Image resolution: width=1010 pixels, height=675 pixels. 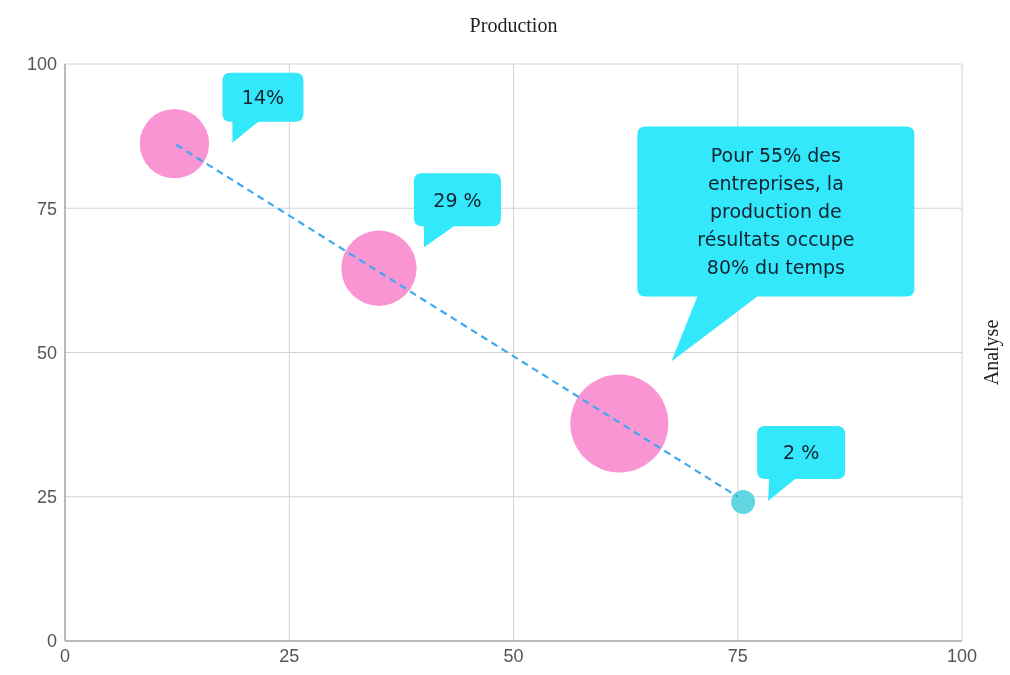 I want to click on x-axis-title: Production, so click(x=513, y=25).